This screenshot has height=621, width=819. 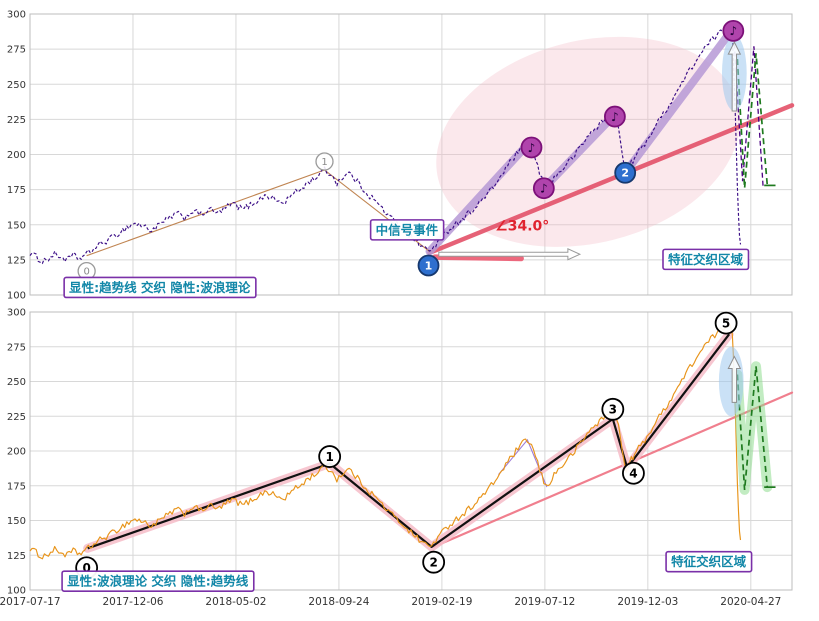 I want to click on x-tick-label: 2018-05-02, so click(x=235, y=602).